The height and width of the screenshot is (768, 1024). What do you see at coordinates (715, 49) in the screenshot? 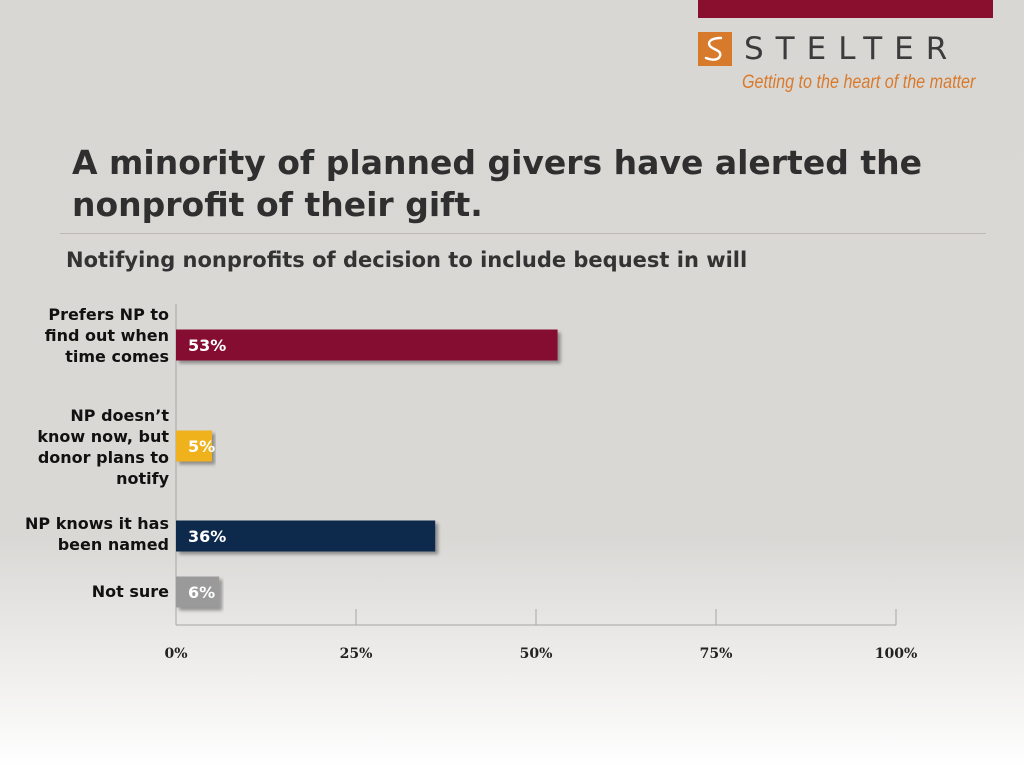
I see `stelter-s-logo-icon` at bounding box center [715, 49].